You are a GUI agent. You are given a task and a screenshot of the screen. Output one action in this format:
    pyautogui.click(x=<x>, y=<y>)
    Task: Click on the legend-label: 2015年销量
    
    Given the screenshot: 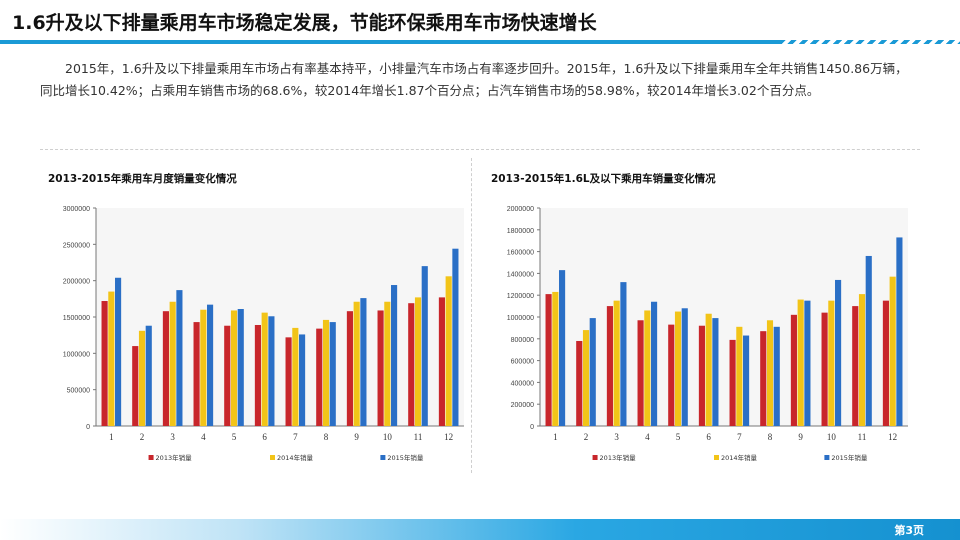 What is the action you would take?
    pyautogui.click(x=849, y=457)
    